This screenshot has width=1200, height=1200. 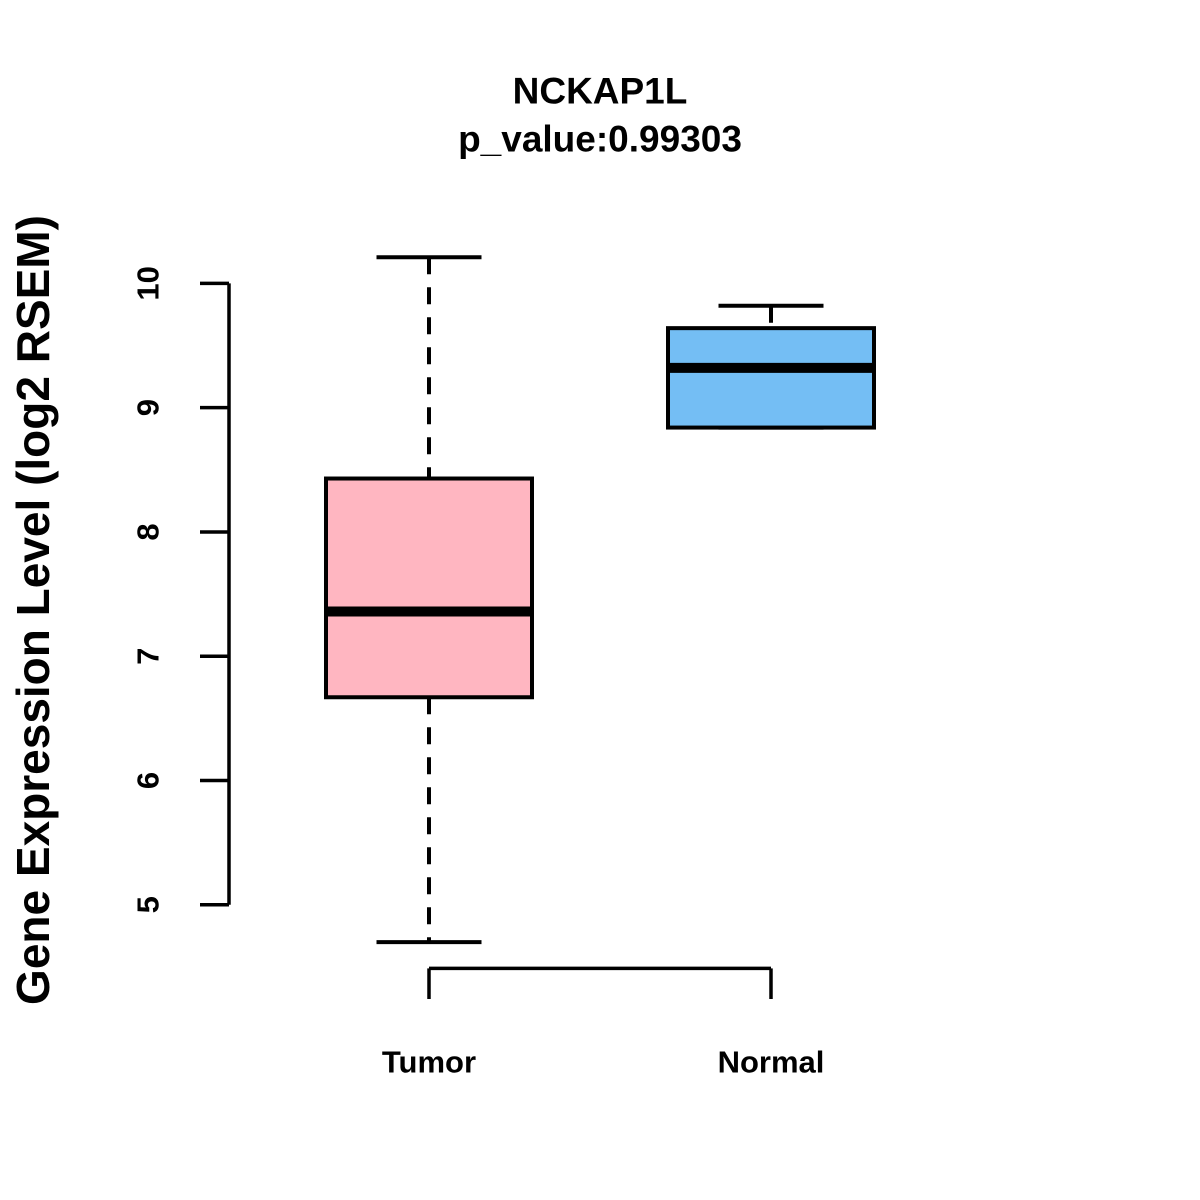 I want to click on y-axis-label: Gene Expression Level (log2 RSEM), so click(x=33, y=610).